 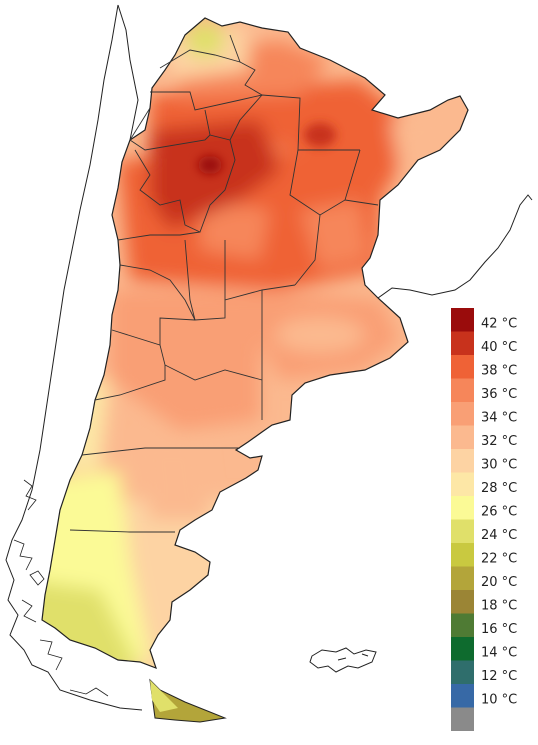 What do you see at coordinates (499, 535) in the screenshot?
I see `legend-label: 24 °C` at bounding box center [499, 535].